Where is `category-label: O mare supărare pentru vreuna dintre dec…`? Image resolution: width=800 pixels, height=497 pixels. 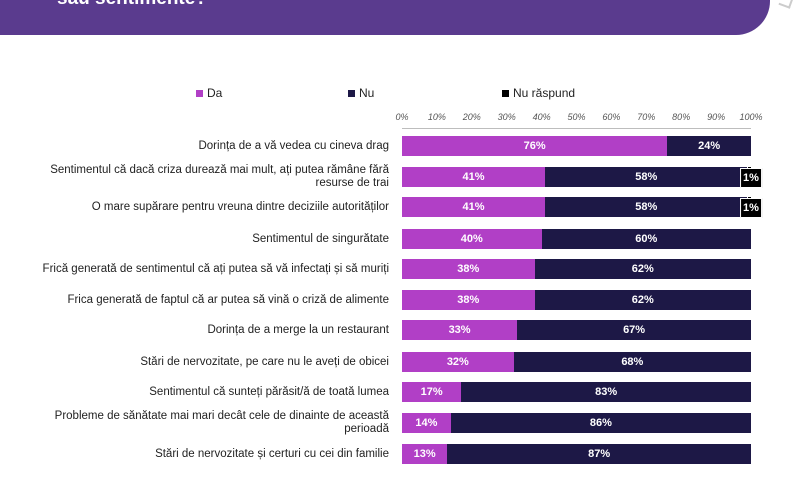
category-label: O mare supărare pentru vreuna dintre dec… is located at coordinates (240, 206).